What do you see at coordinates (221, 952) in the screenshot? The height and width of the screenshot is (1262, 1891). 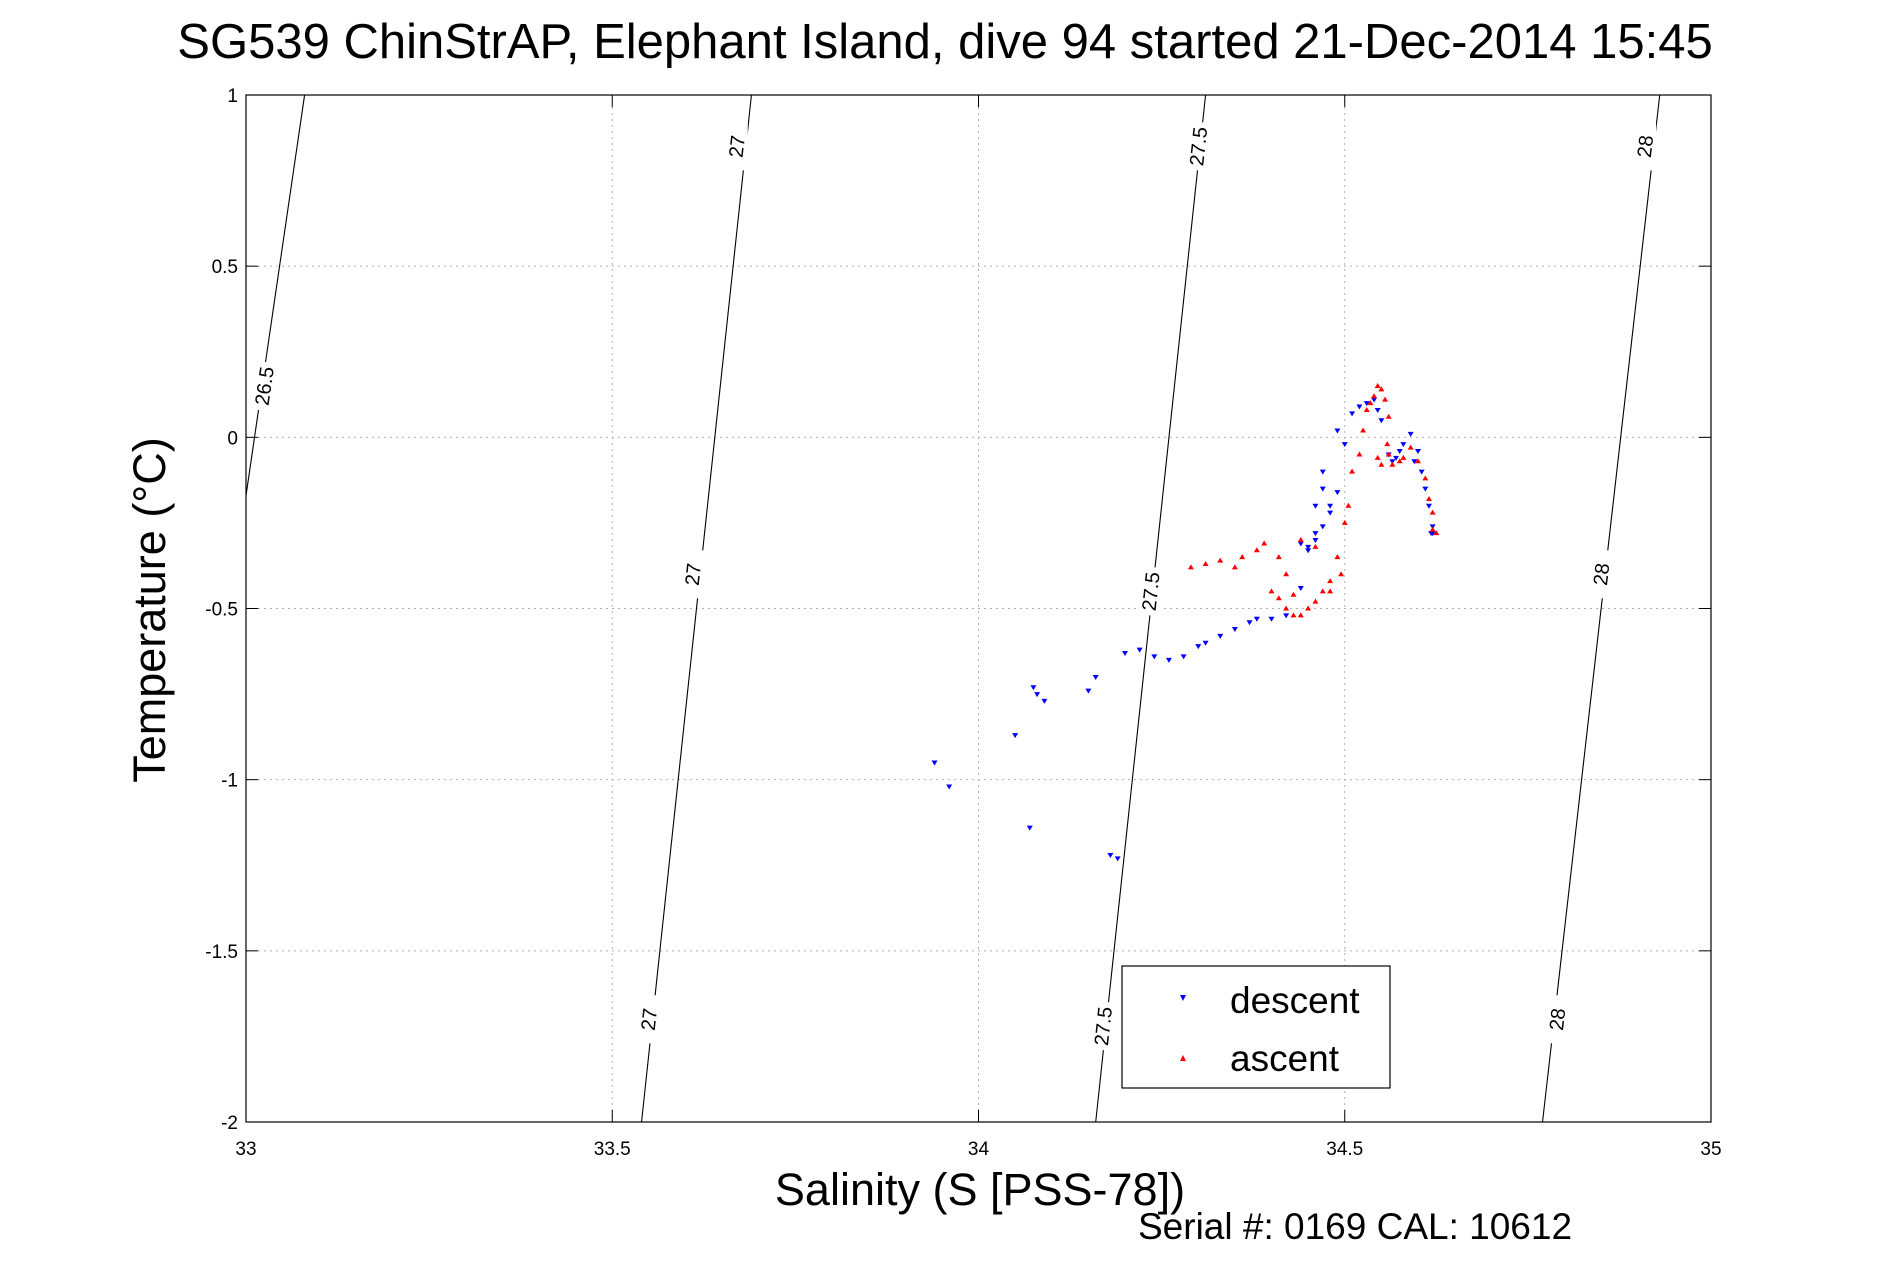 I see `y-tick-label: -1.5` at bounding box center [221, 952].